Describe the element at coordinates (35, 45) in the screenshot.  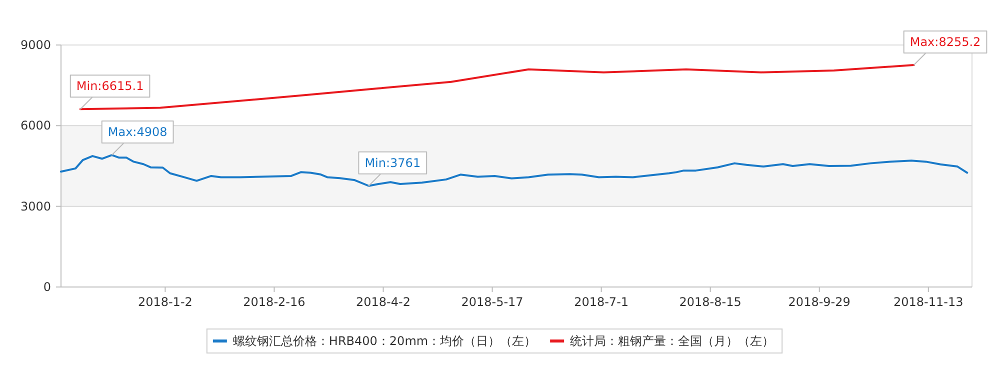
I see `y-tick-label: 9000` at that location.